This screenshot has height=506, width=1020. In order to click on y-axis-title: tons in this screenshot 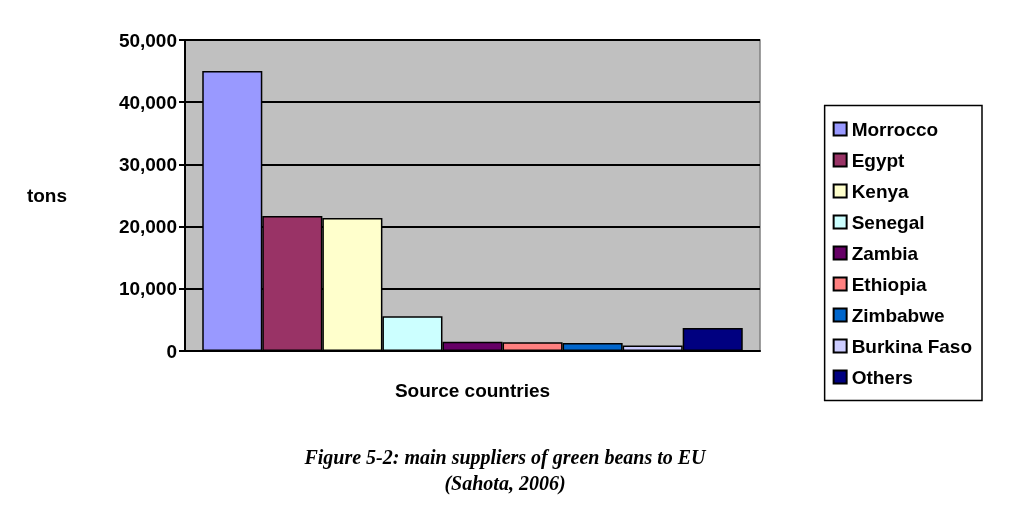, I will do `click(46, 195)`.